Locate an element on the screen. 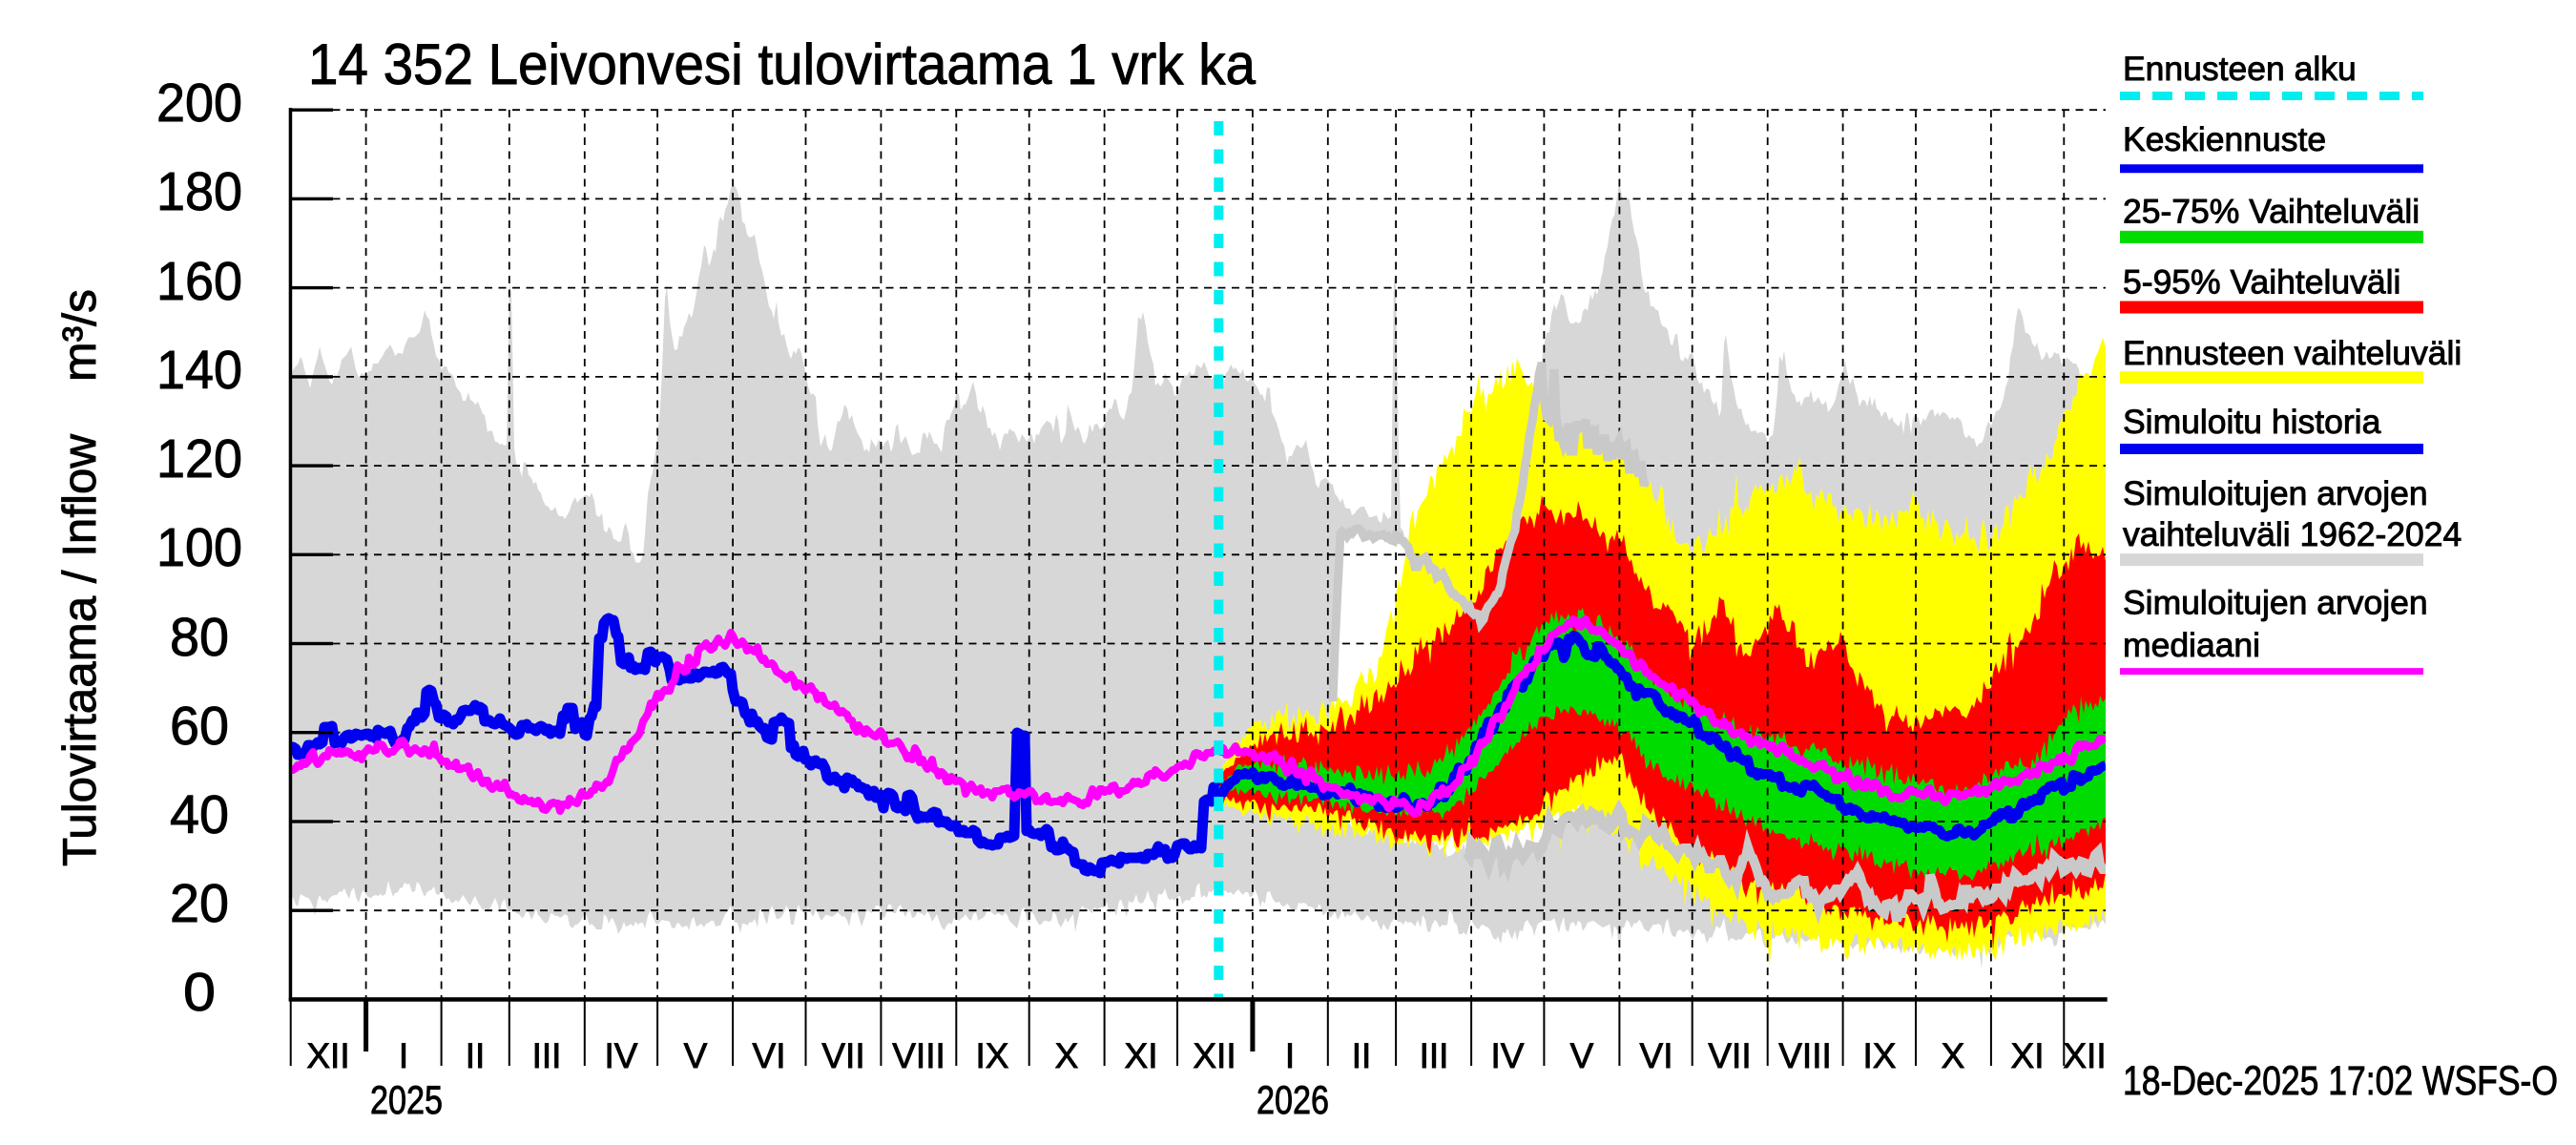  svg-text: Ennusteen alku is located at coordinates (2240, 69).